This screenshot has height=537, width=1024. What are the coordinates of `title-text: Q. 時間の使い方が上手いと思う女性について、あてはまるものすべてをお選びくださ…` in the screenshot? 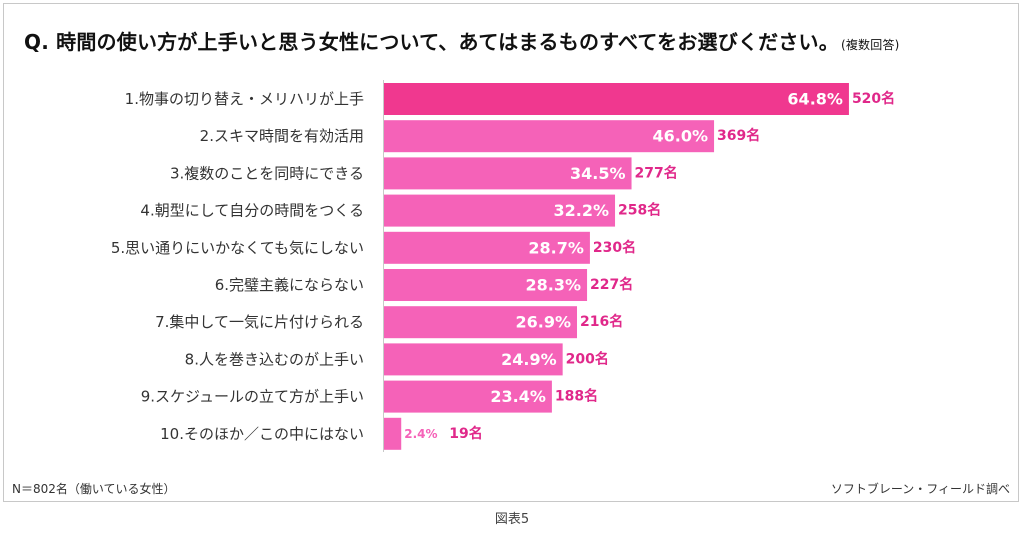 It's located at (431, 42).